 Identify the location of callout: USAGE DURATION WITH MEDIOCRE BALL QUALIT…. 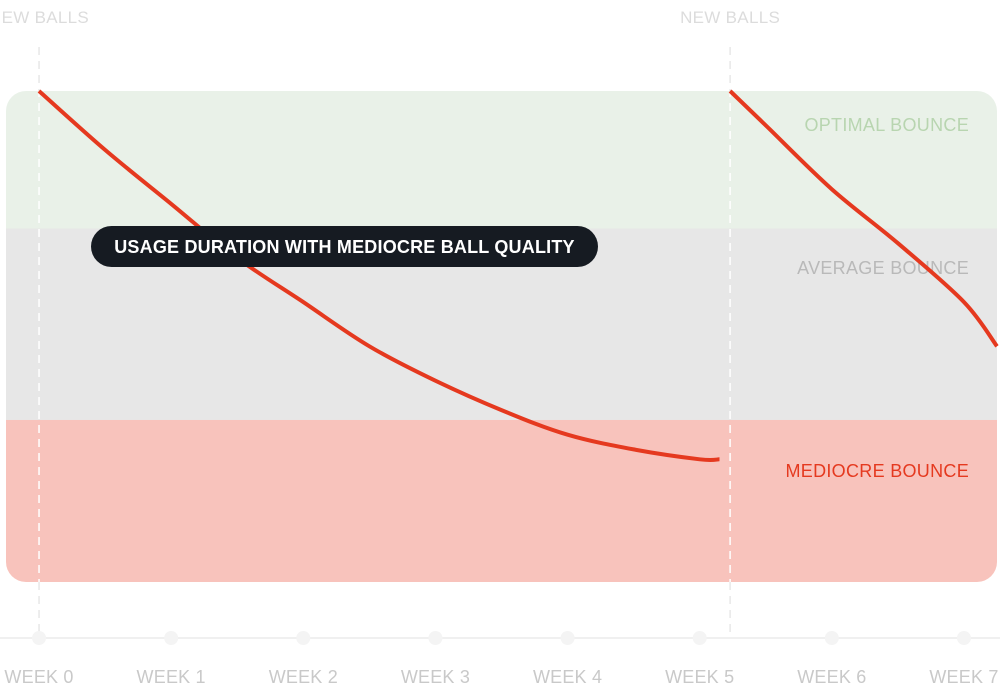
(344, 246).